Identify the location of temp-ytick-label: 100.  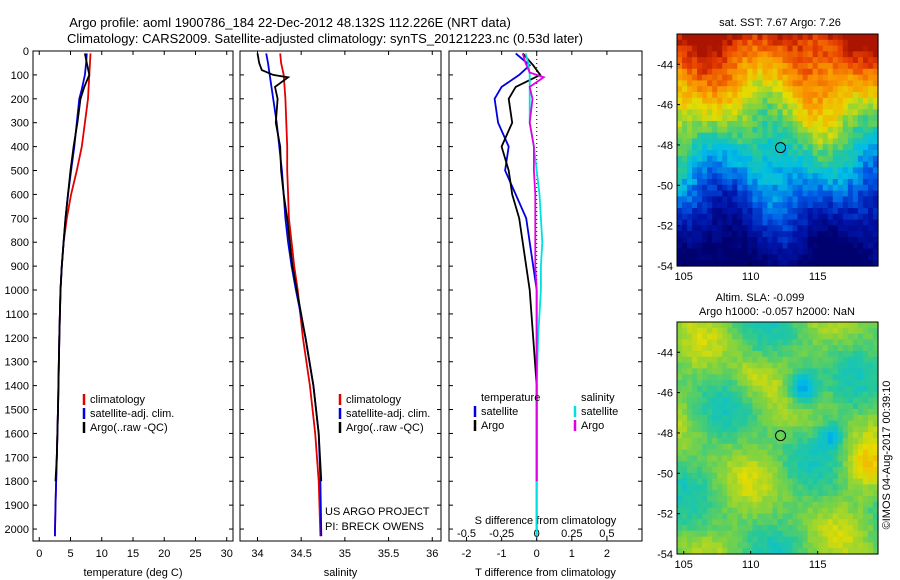
(20, 76).